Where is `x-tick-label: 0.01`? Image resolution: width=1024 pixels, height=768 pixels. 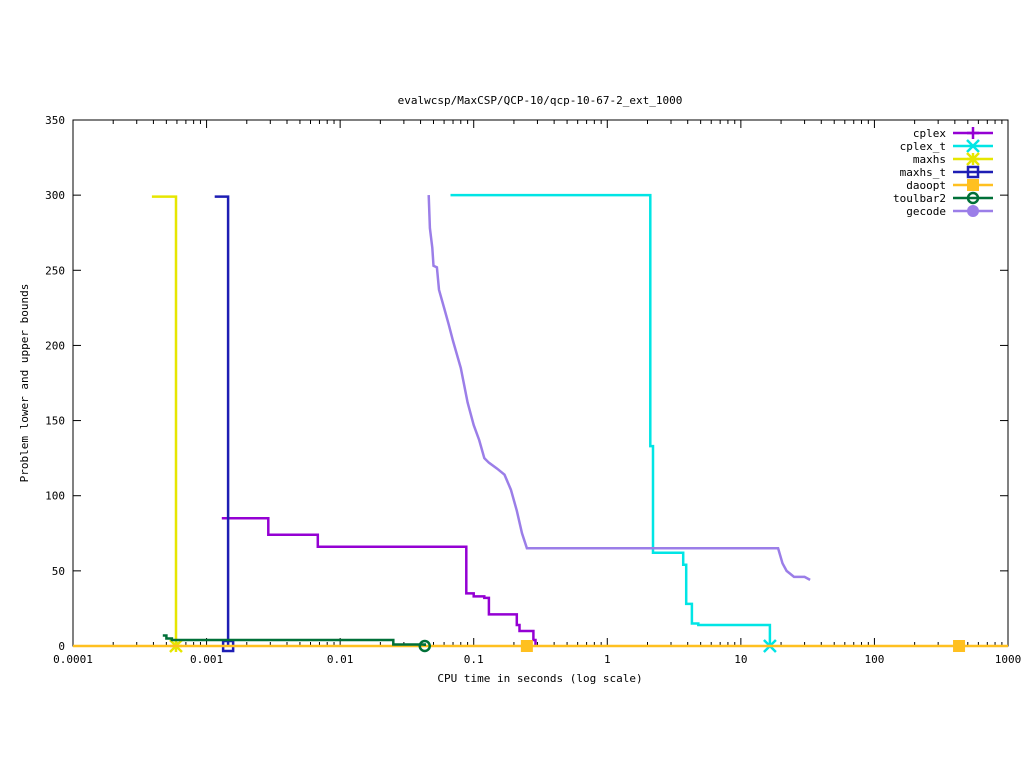 x-tick-label: 0.01 is located at coordinates (340, 659).